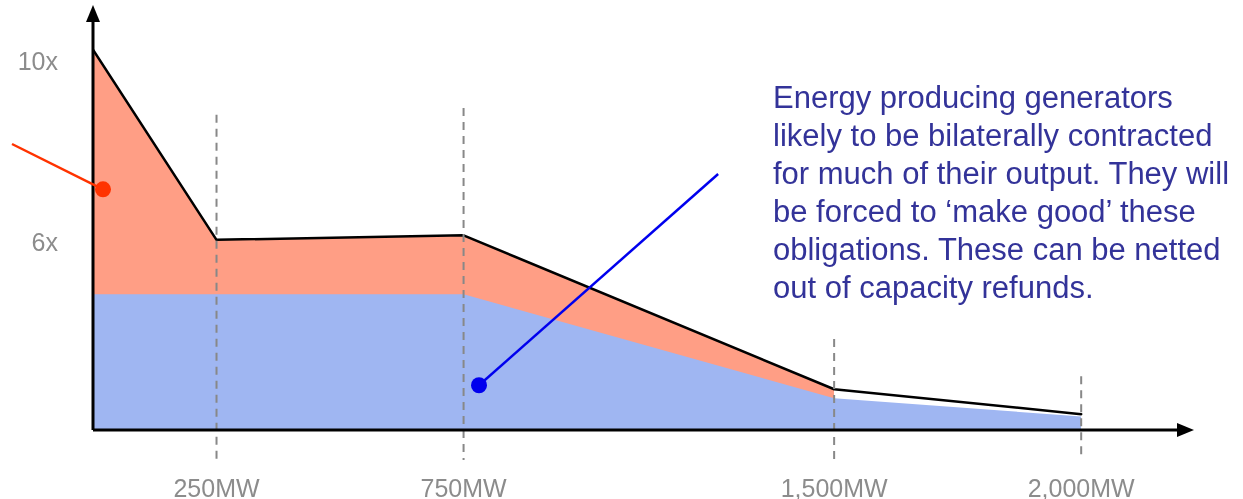 The width and height of the screenshot is (1243, 499). What do you see at coordinates (38, 61) in the screenshot?
I see `y-tick-label: 10x` at bounding box center [38, 61].